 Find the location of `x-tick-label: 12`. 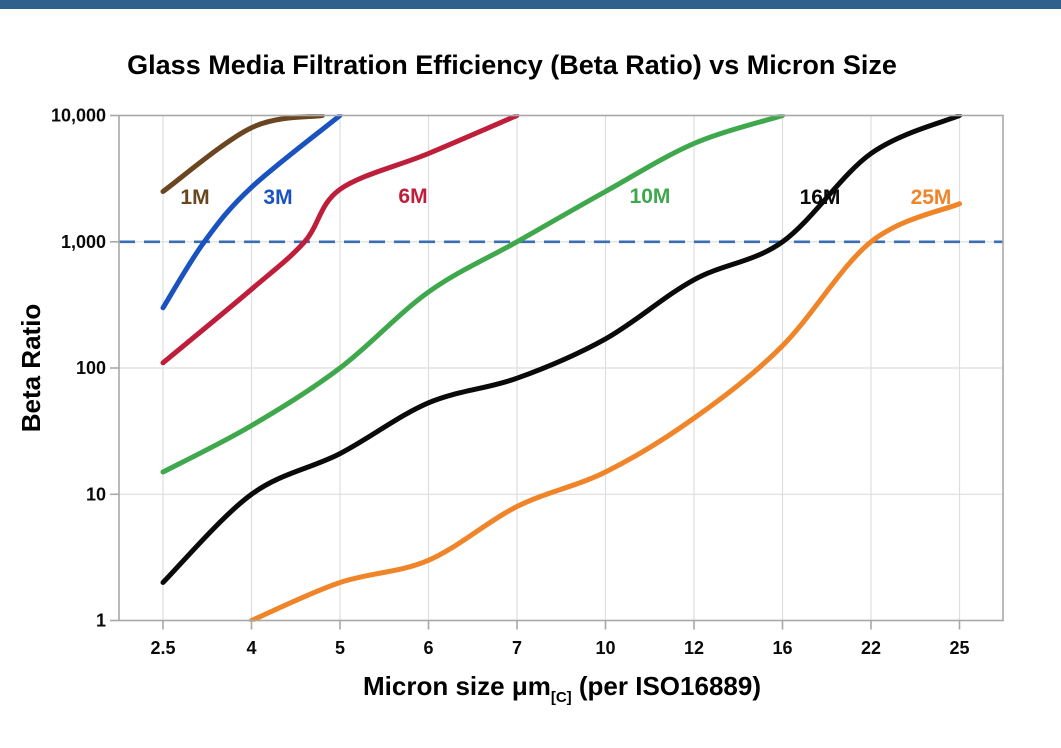

x-tick-label: 12 is located at coordinates (694, 648).